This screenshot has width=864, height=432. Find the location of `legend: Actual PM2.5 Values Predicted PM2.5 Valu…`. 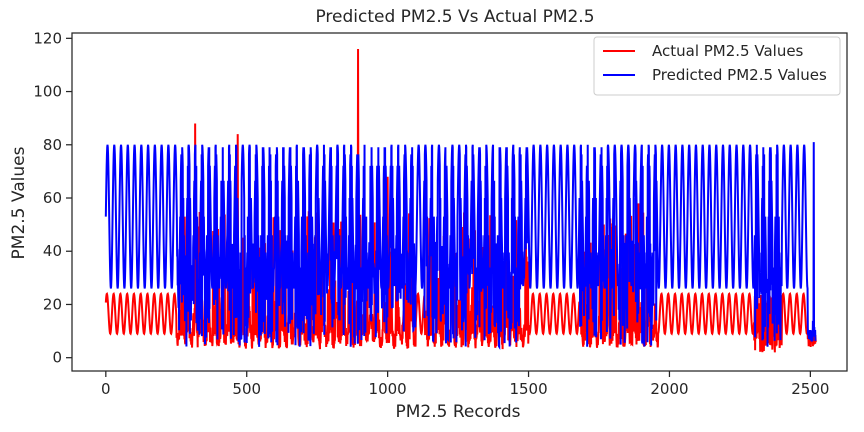

legend: Actual PM2.5 Values Predicted PM2.5 Valu… is located at coordinates (717, 66).